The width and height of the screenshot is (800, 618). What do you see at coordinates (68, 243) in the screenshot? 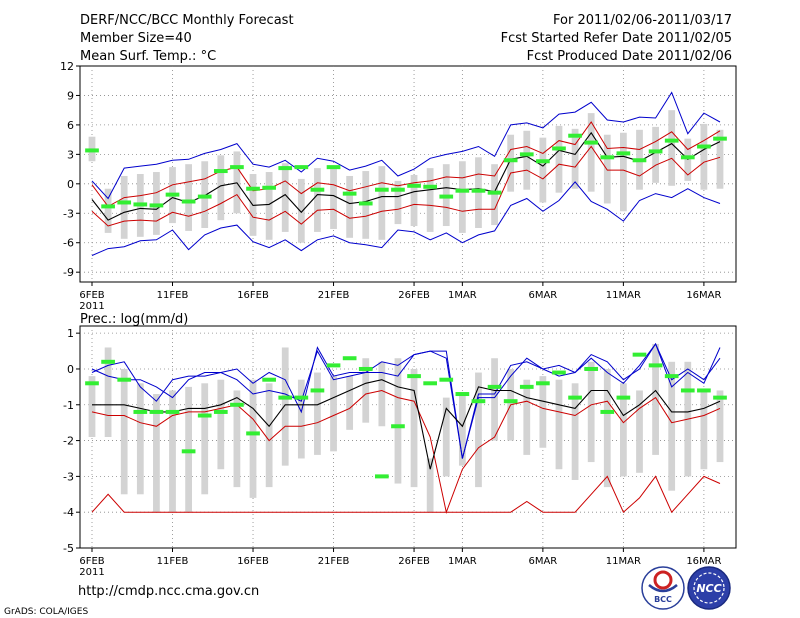
I see `y-tick-label: -6` at bounding box center [68, 243].